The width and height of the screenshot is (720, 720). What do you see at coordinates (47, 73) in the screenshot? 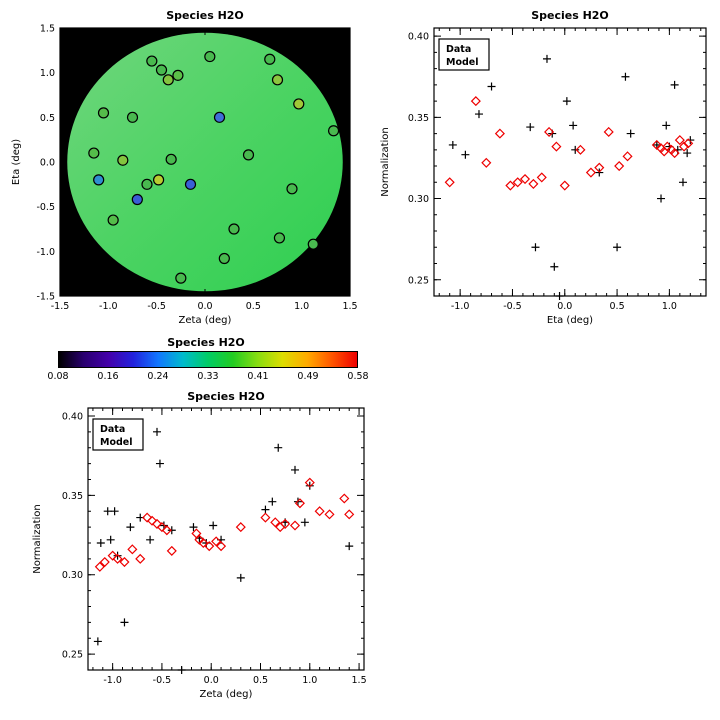
I see `y-tick-label: 1.0` at bounding box center [47, 73].